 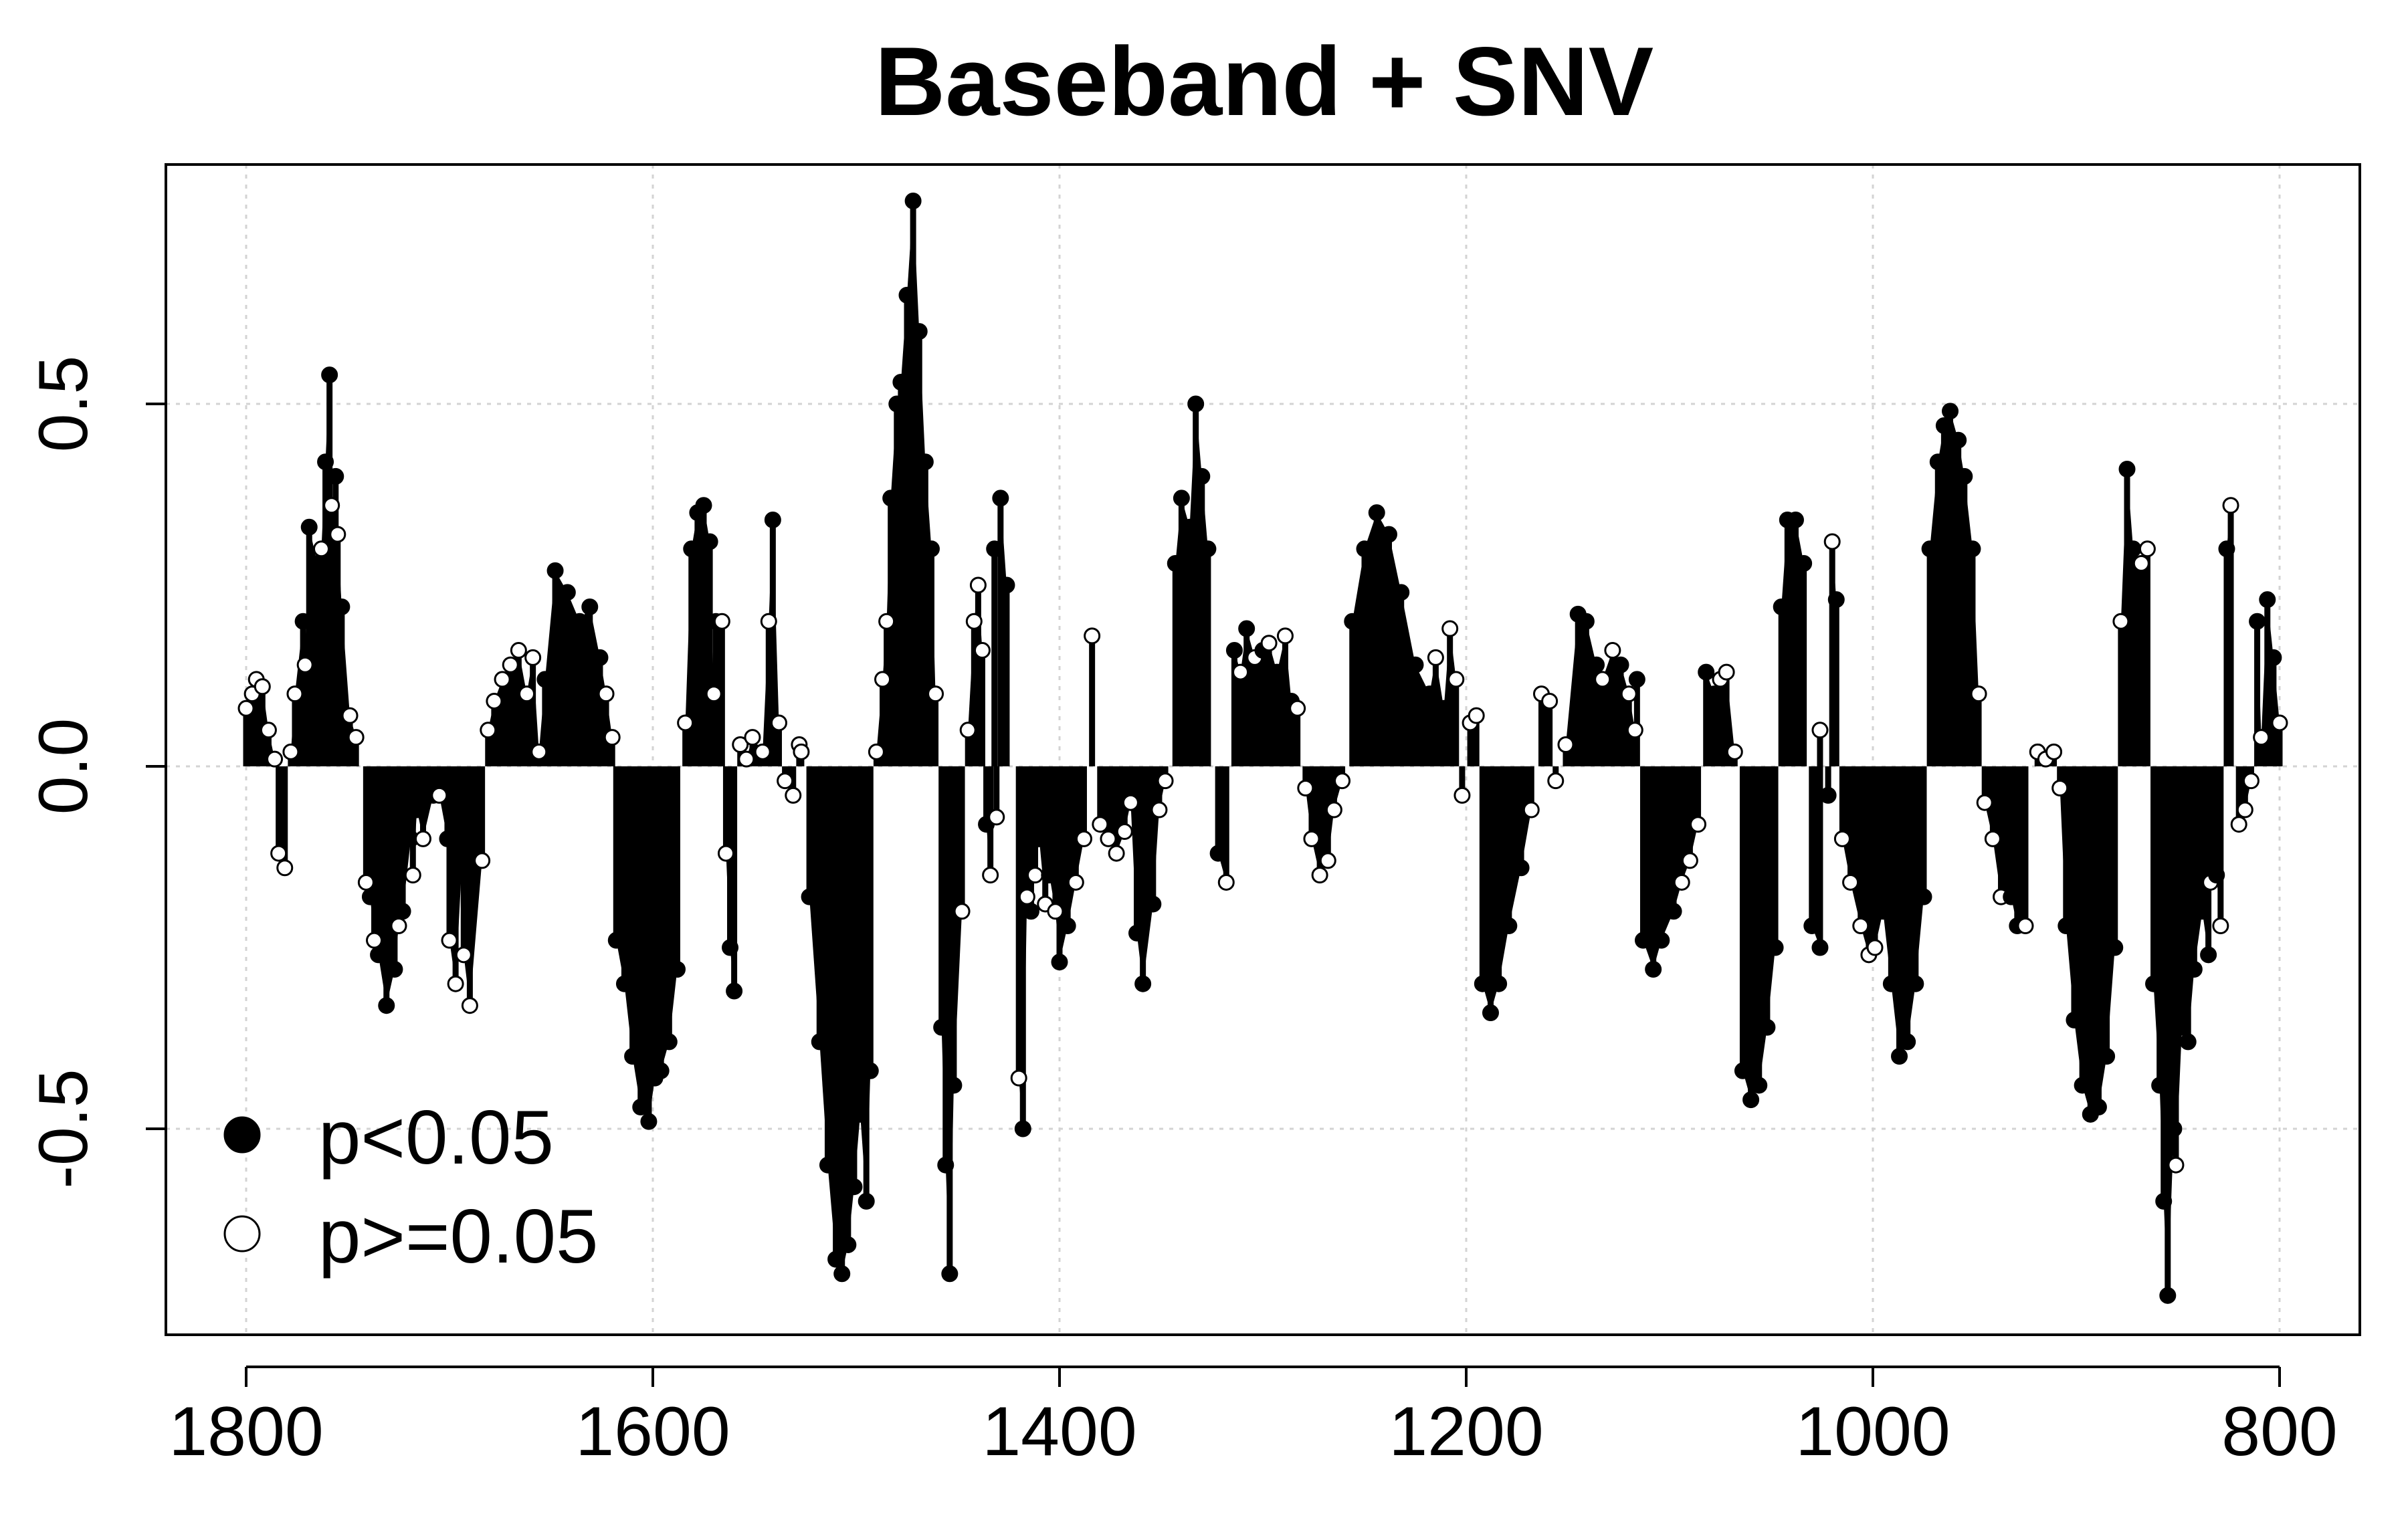 What do you see at coordinates (410, 1187) in the screenshot?
I see `legend: p<0.05 p>=0.05` at bounding box center [410, 1187].